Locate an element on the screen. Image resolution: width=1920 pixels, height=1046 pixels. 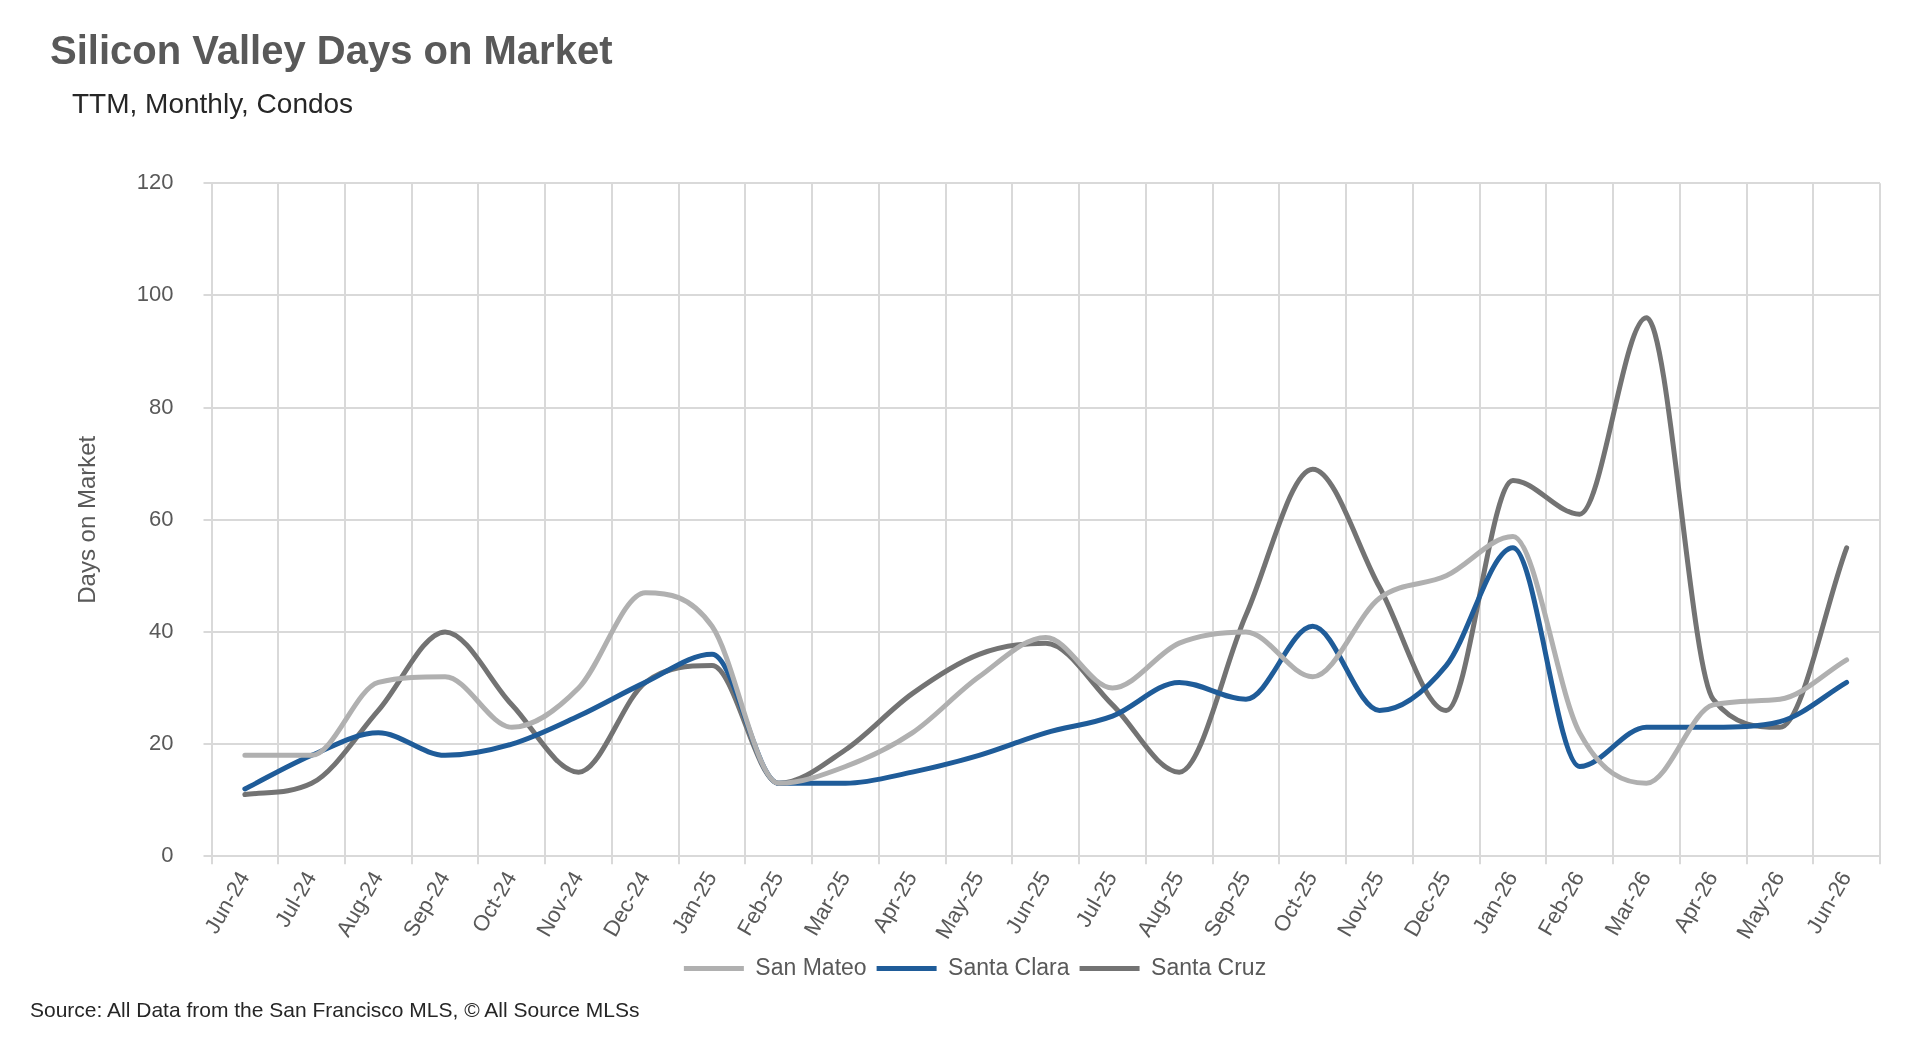
source-note: Source: All Data from the San Francisco MLS, © All Source MLSs is located at coordinates (335, 1010).